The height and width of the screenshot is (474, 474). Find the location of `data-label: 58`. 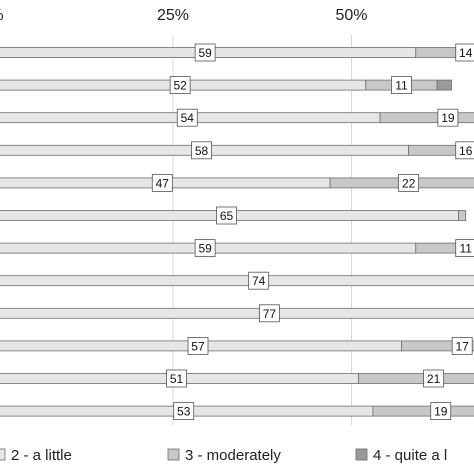

data-label: 58 is located at coordinates (202, 151).